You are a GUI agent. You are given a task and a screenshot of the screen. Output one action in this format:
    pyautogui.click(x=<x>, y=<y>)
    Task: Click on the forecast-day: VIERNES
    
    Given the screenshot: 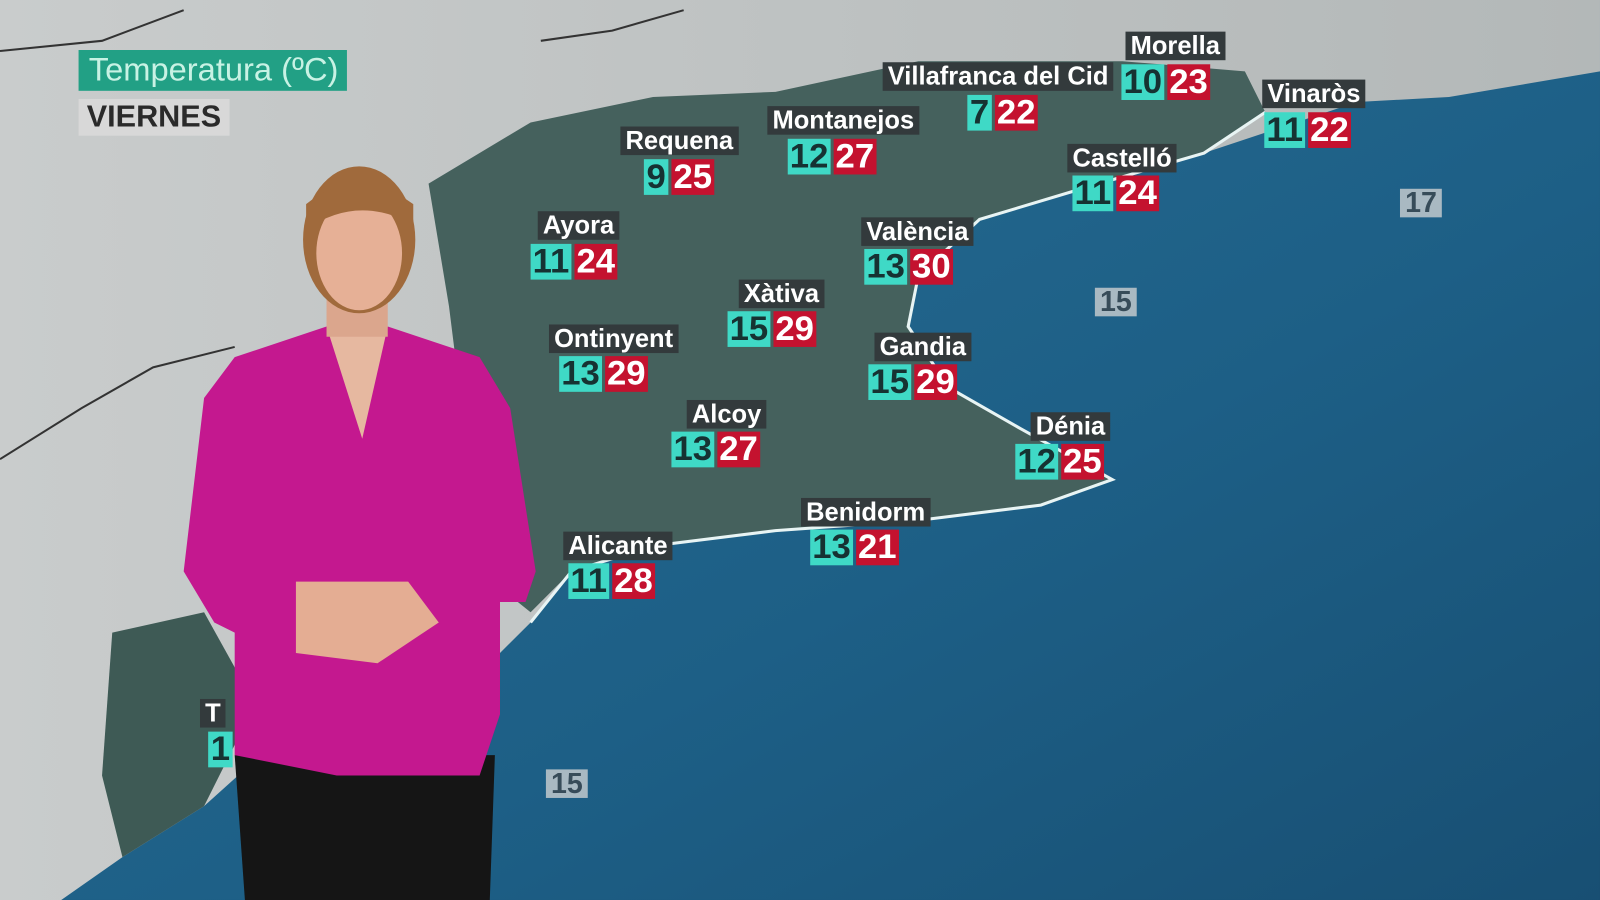 What is the action you would take?
    pyautogui.click(x=154, y=117)
    